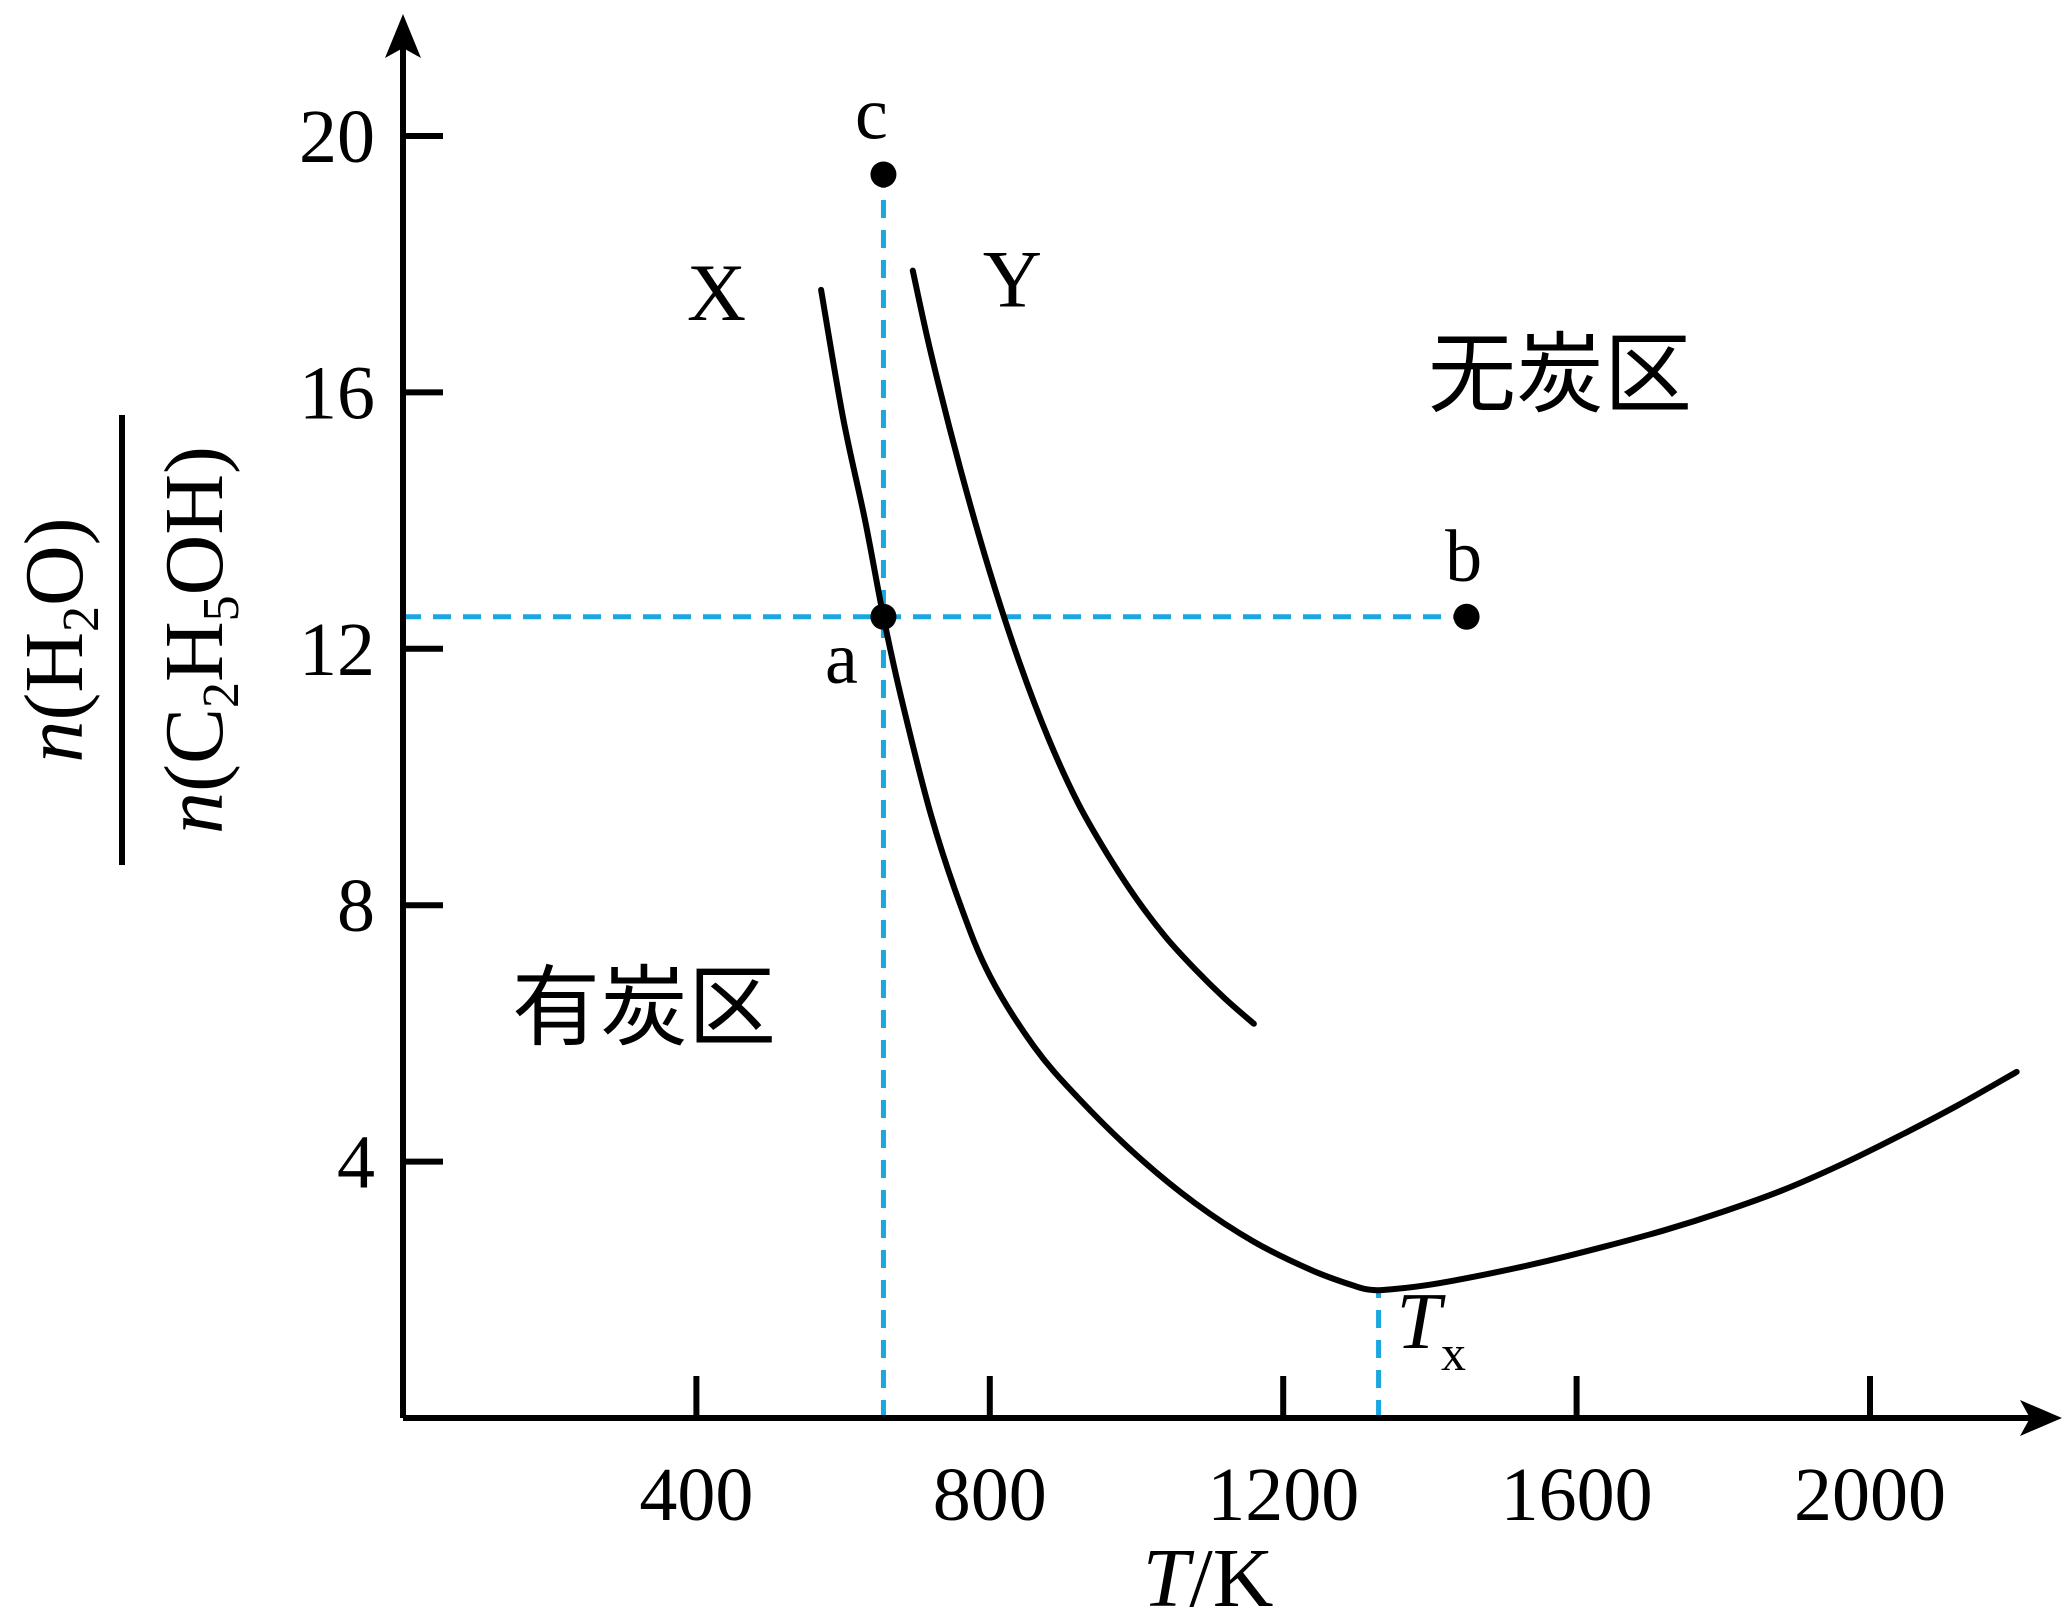 The image size is (2066, 1617). What do you see at coordinates (883, 616) in the screenshot?
I see `point-a` at bounding box center [883, 616].